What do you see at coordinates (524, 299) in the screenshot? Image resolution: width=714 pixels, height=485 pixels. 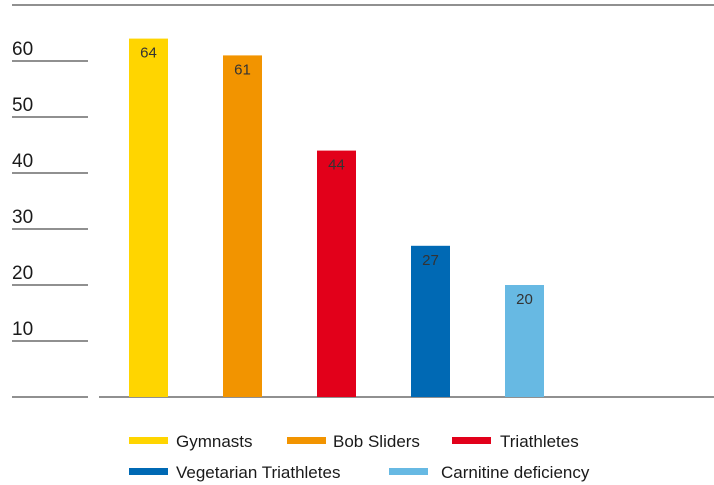 I see `data-label-carnitine-deficiency: 20` at bounding box center [524, 299].